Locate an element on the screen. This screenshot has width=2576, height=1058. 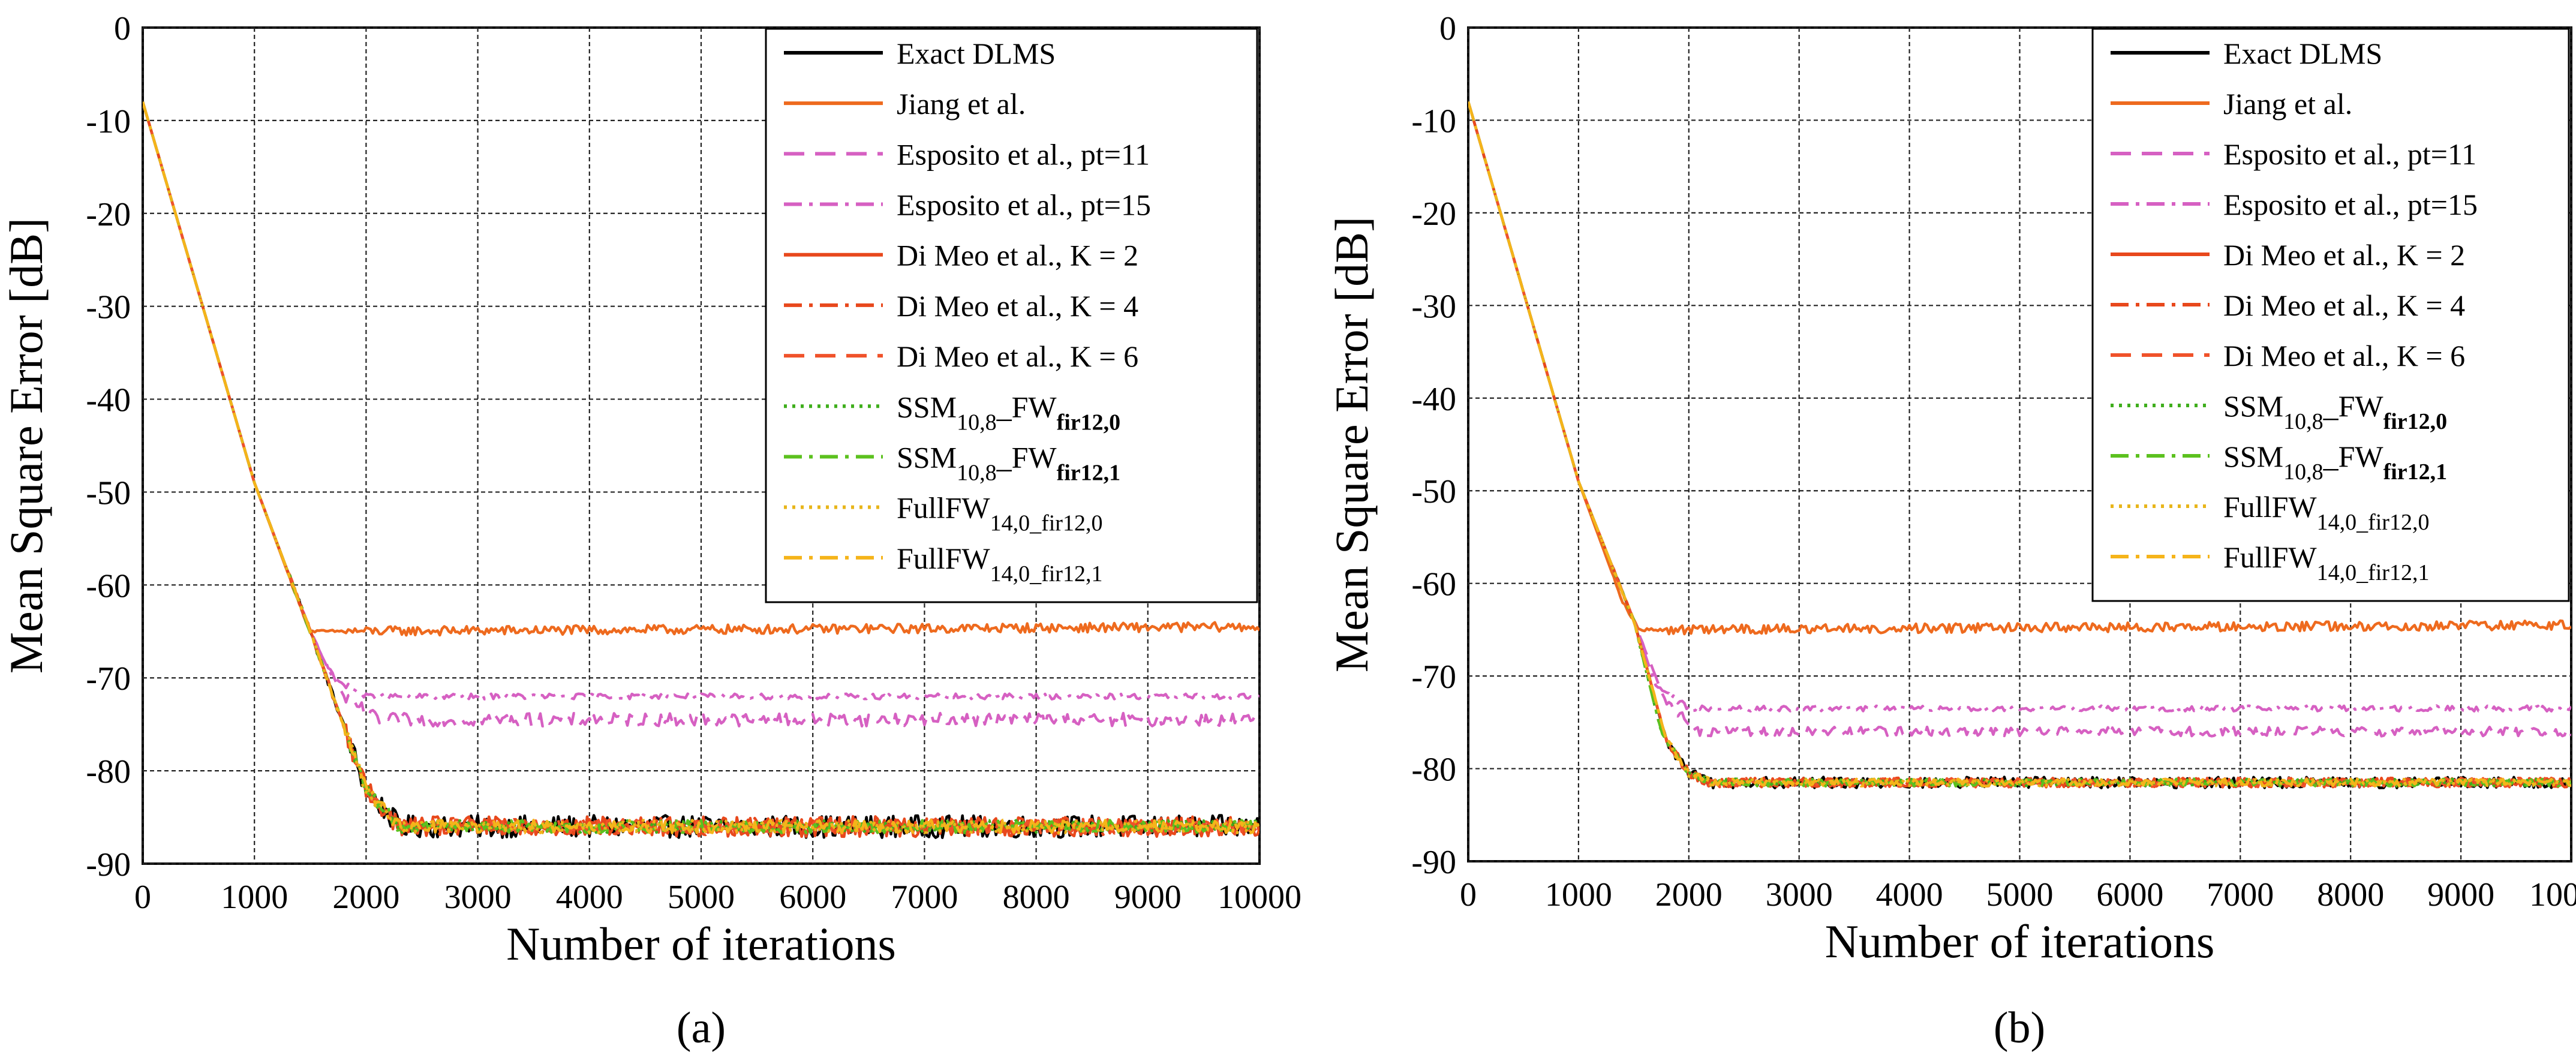
panel-caption: (b) is located at coordinates (2020, 1028).